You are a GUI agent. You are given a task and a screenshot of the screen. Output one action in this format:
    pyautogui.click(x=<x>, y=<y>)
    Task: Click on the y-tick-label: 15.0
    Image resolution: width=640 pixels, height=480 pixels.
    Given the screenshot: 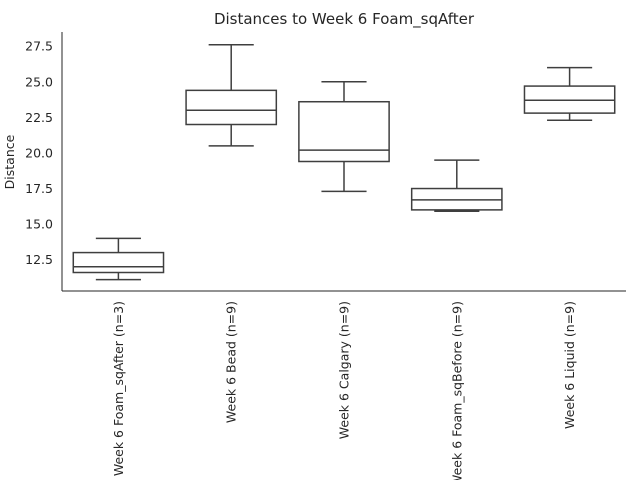 What is the action you would take?
    pyautogui.click(x=39, y=224)
    